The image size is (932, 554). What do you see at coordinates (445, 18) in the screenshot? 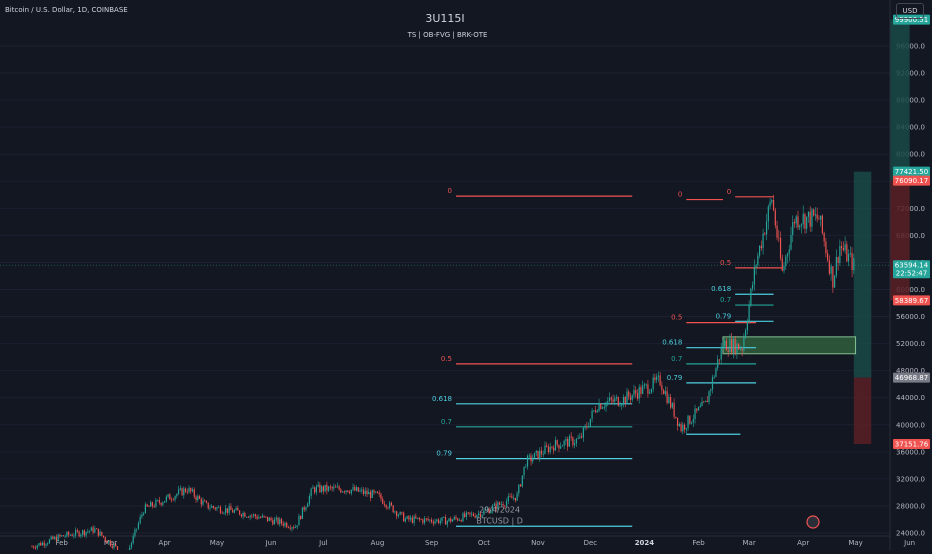
I see `chart-watermark: 3U115I` at bounding box center [445, 18].